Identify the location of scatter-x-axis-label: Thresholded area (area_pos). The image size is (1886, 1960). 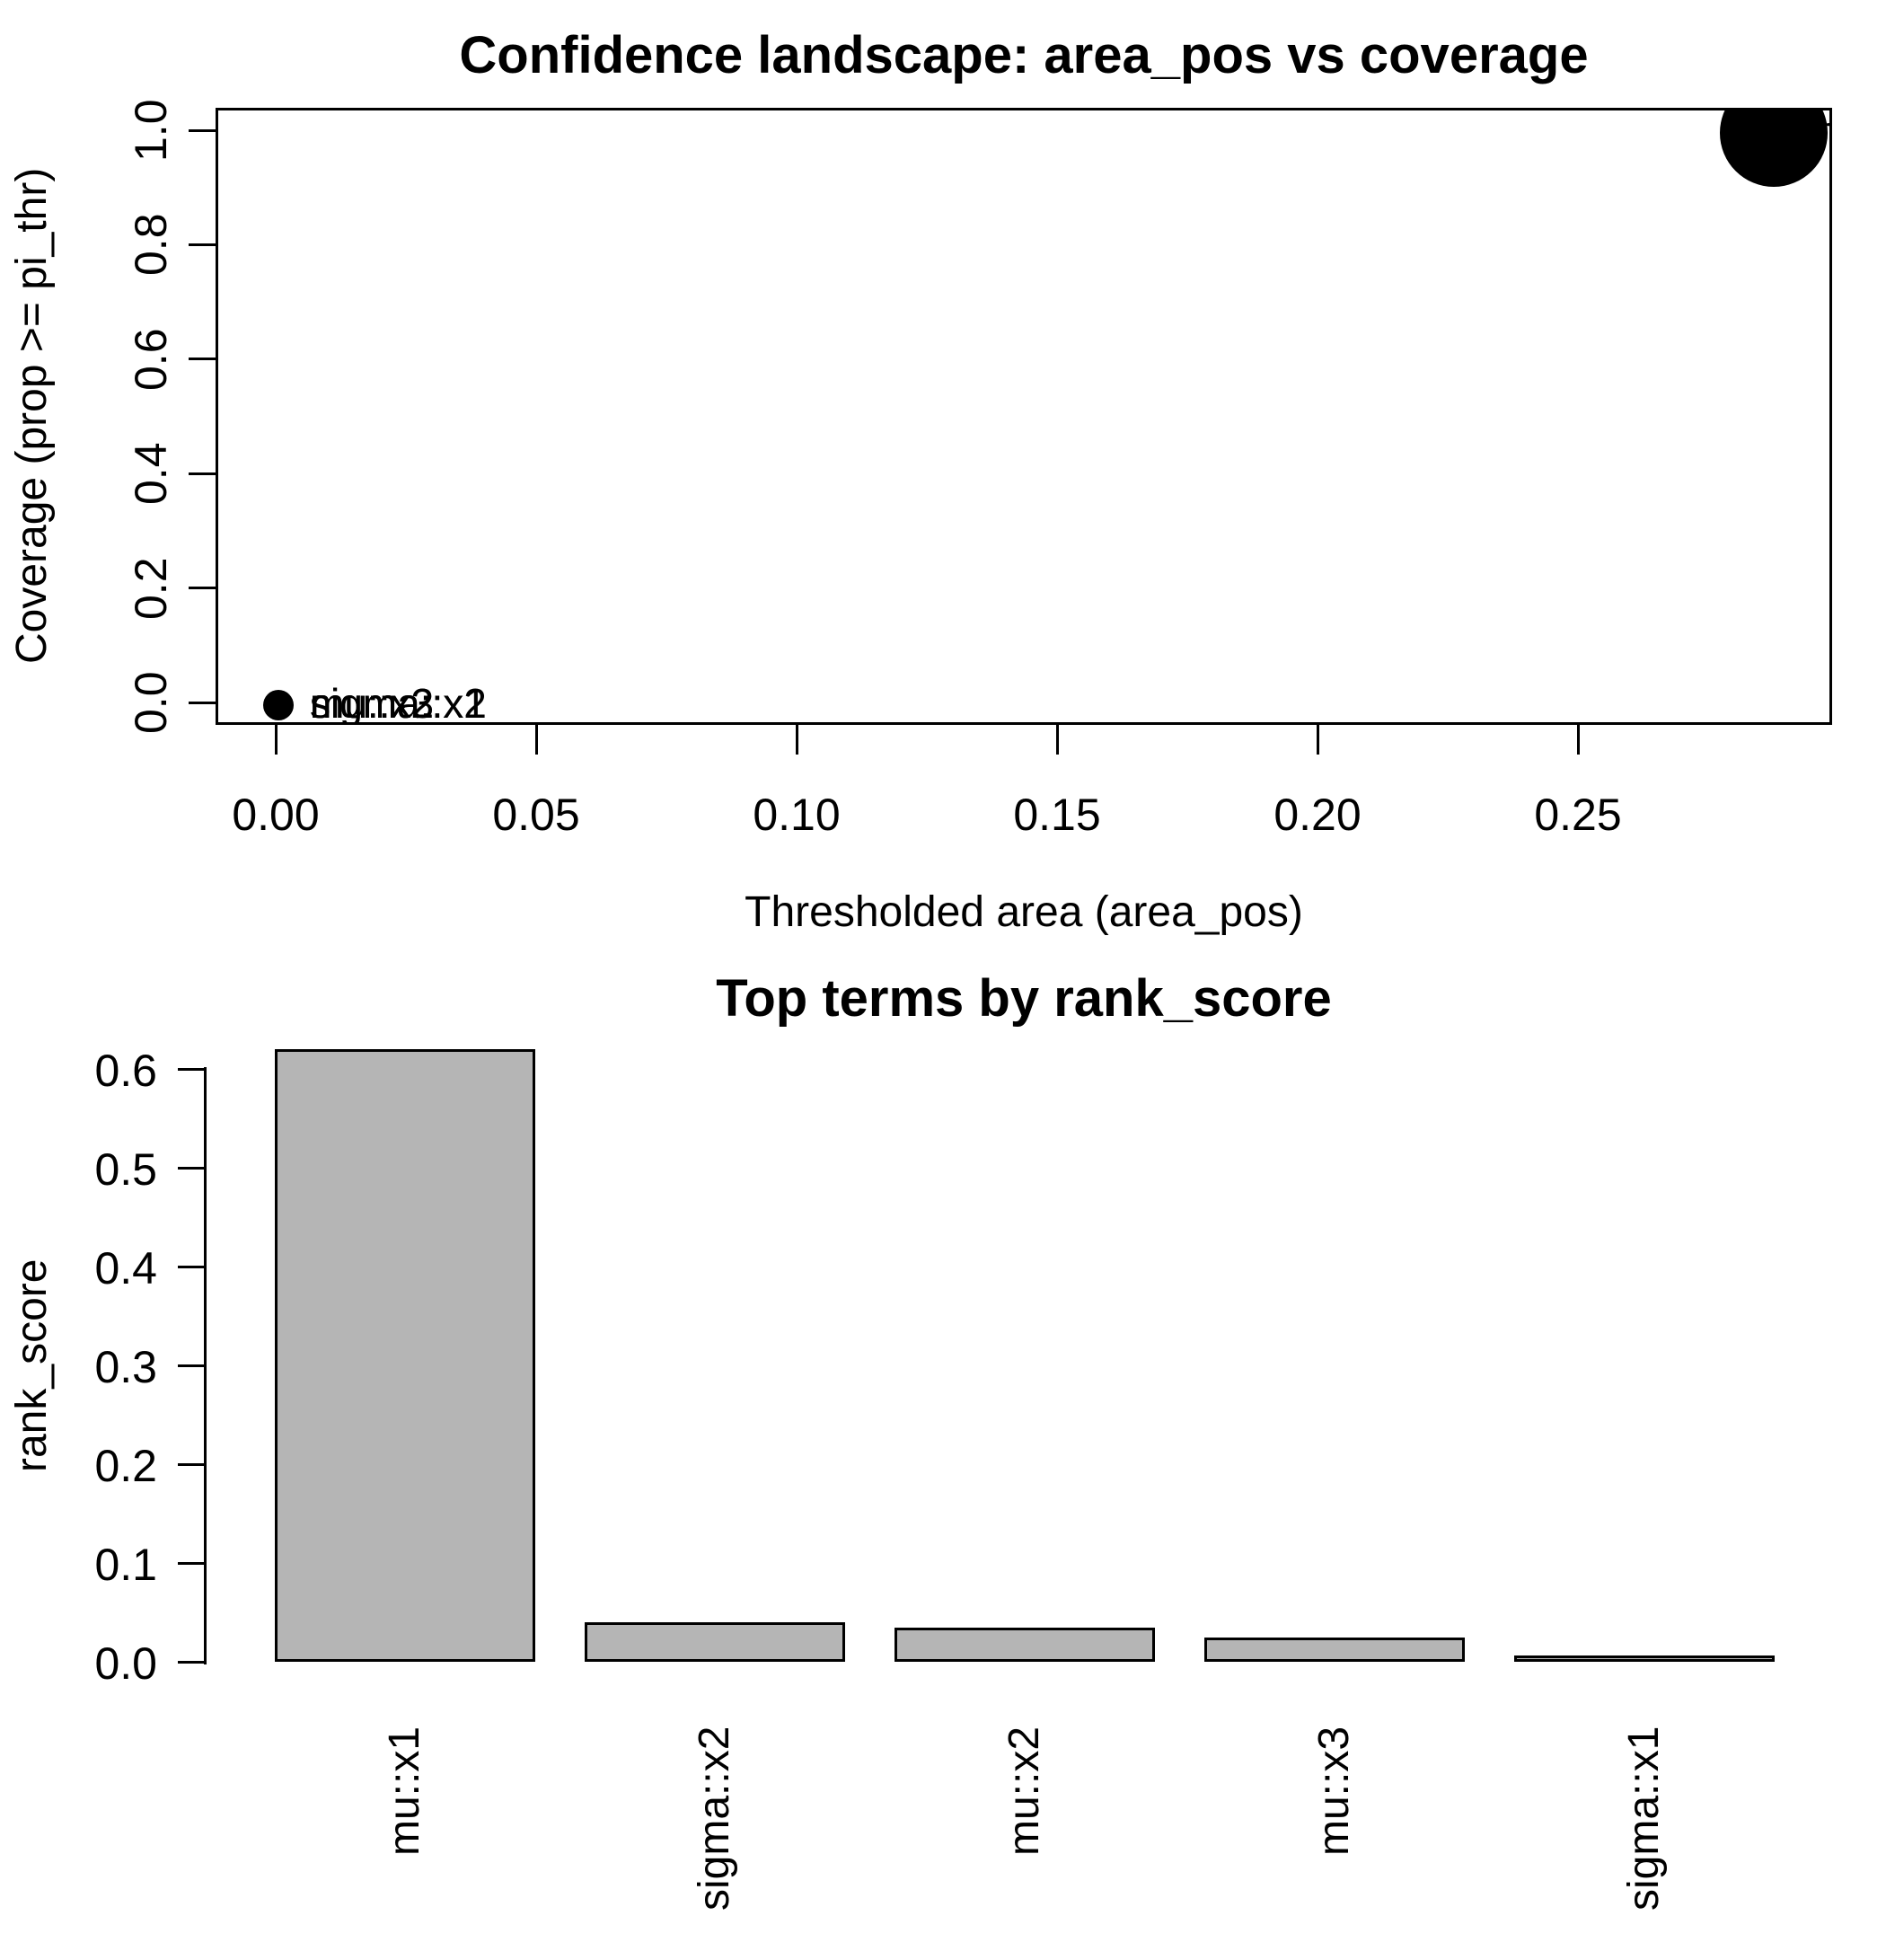
(1024, 912).